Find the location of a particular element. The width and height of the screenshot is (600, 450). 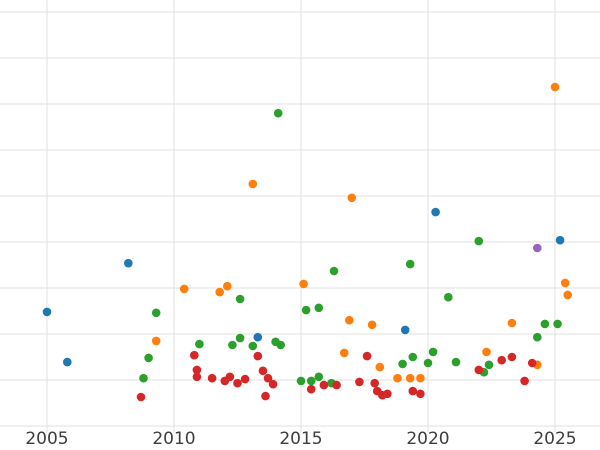

x-tick-label: 2005 is located at coordinates (46, 439).